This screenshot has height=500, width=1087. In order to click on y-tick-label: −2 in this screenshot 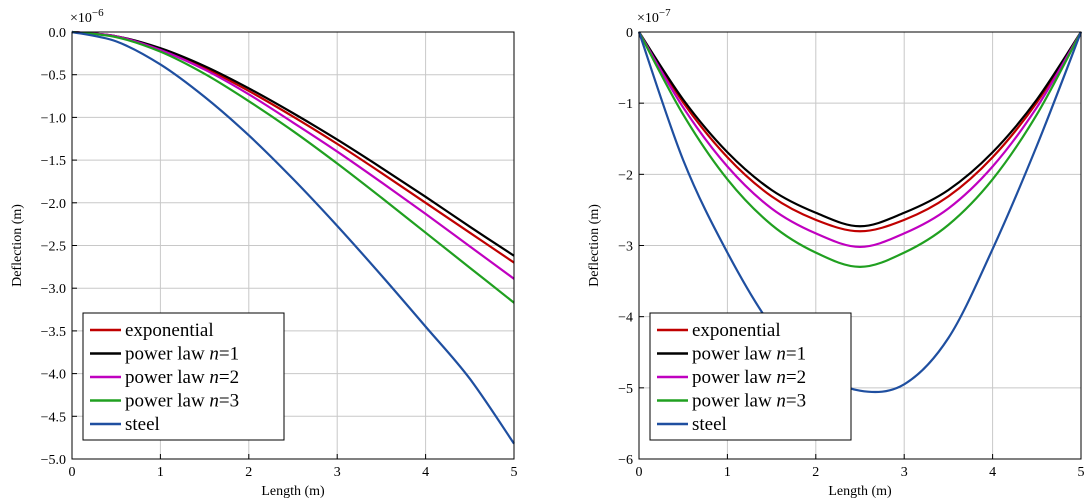, I will do `click(625, 175)`.